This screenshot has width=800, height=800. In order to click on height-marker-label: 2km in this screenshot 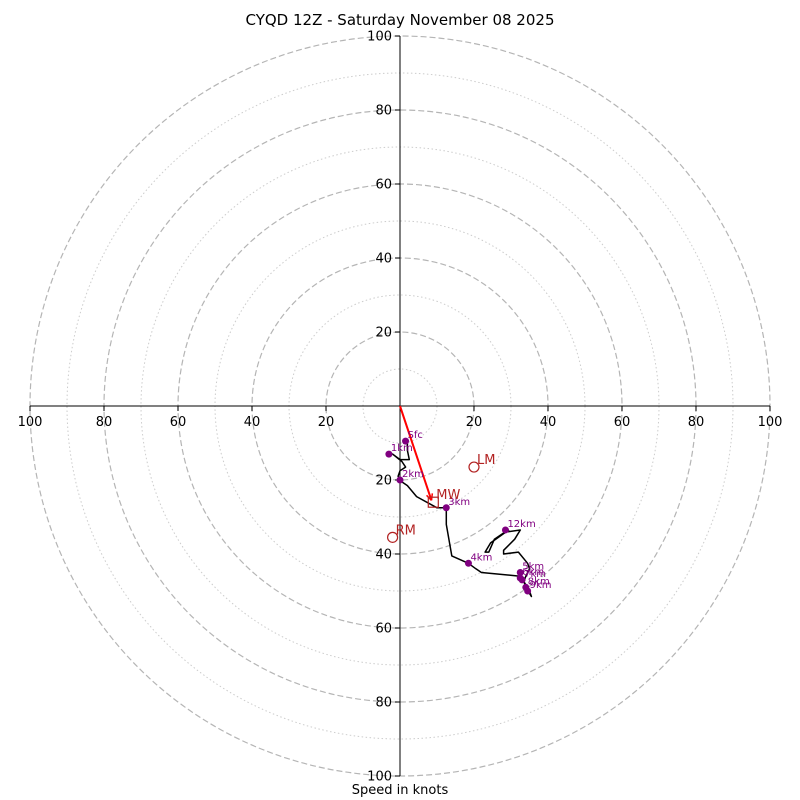, I will do `click(413, 474)`.